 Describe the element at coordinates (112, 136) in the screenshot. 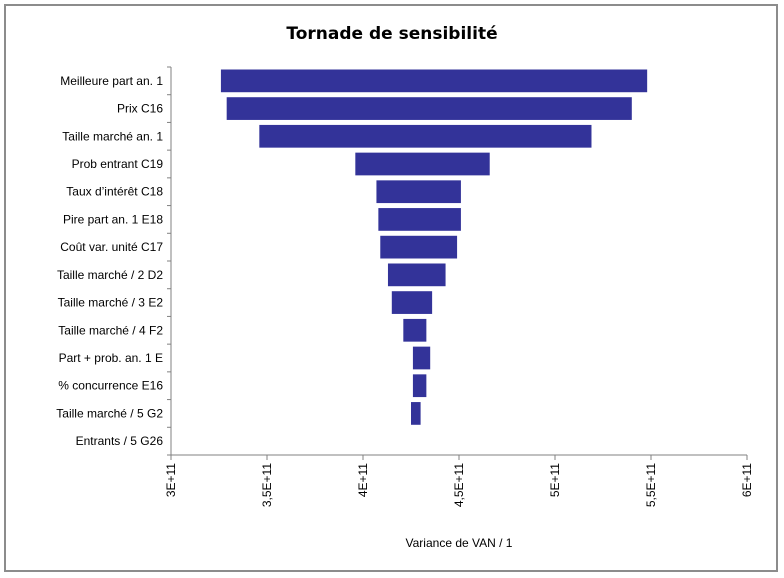

I see `category-label: Taille marché an. 1` at that location.